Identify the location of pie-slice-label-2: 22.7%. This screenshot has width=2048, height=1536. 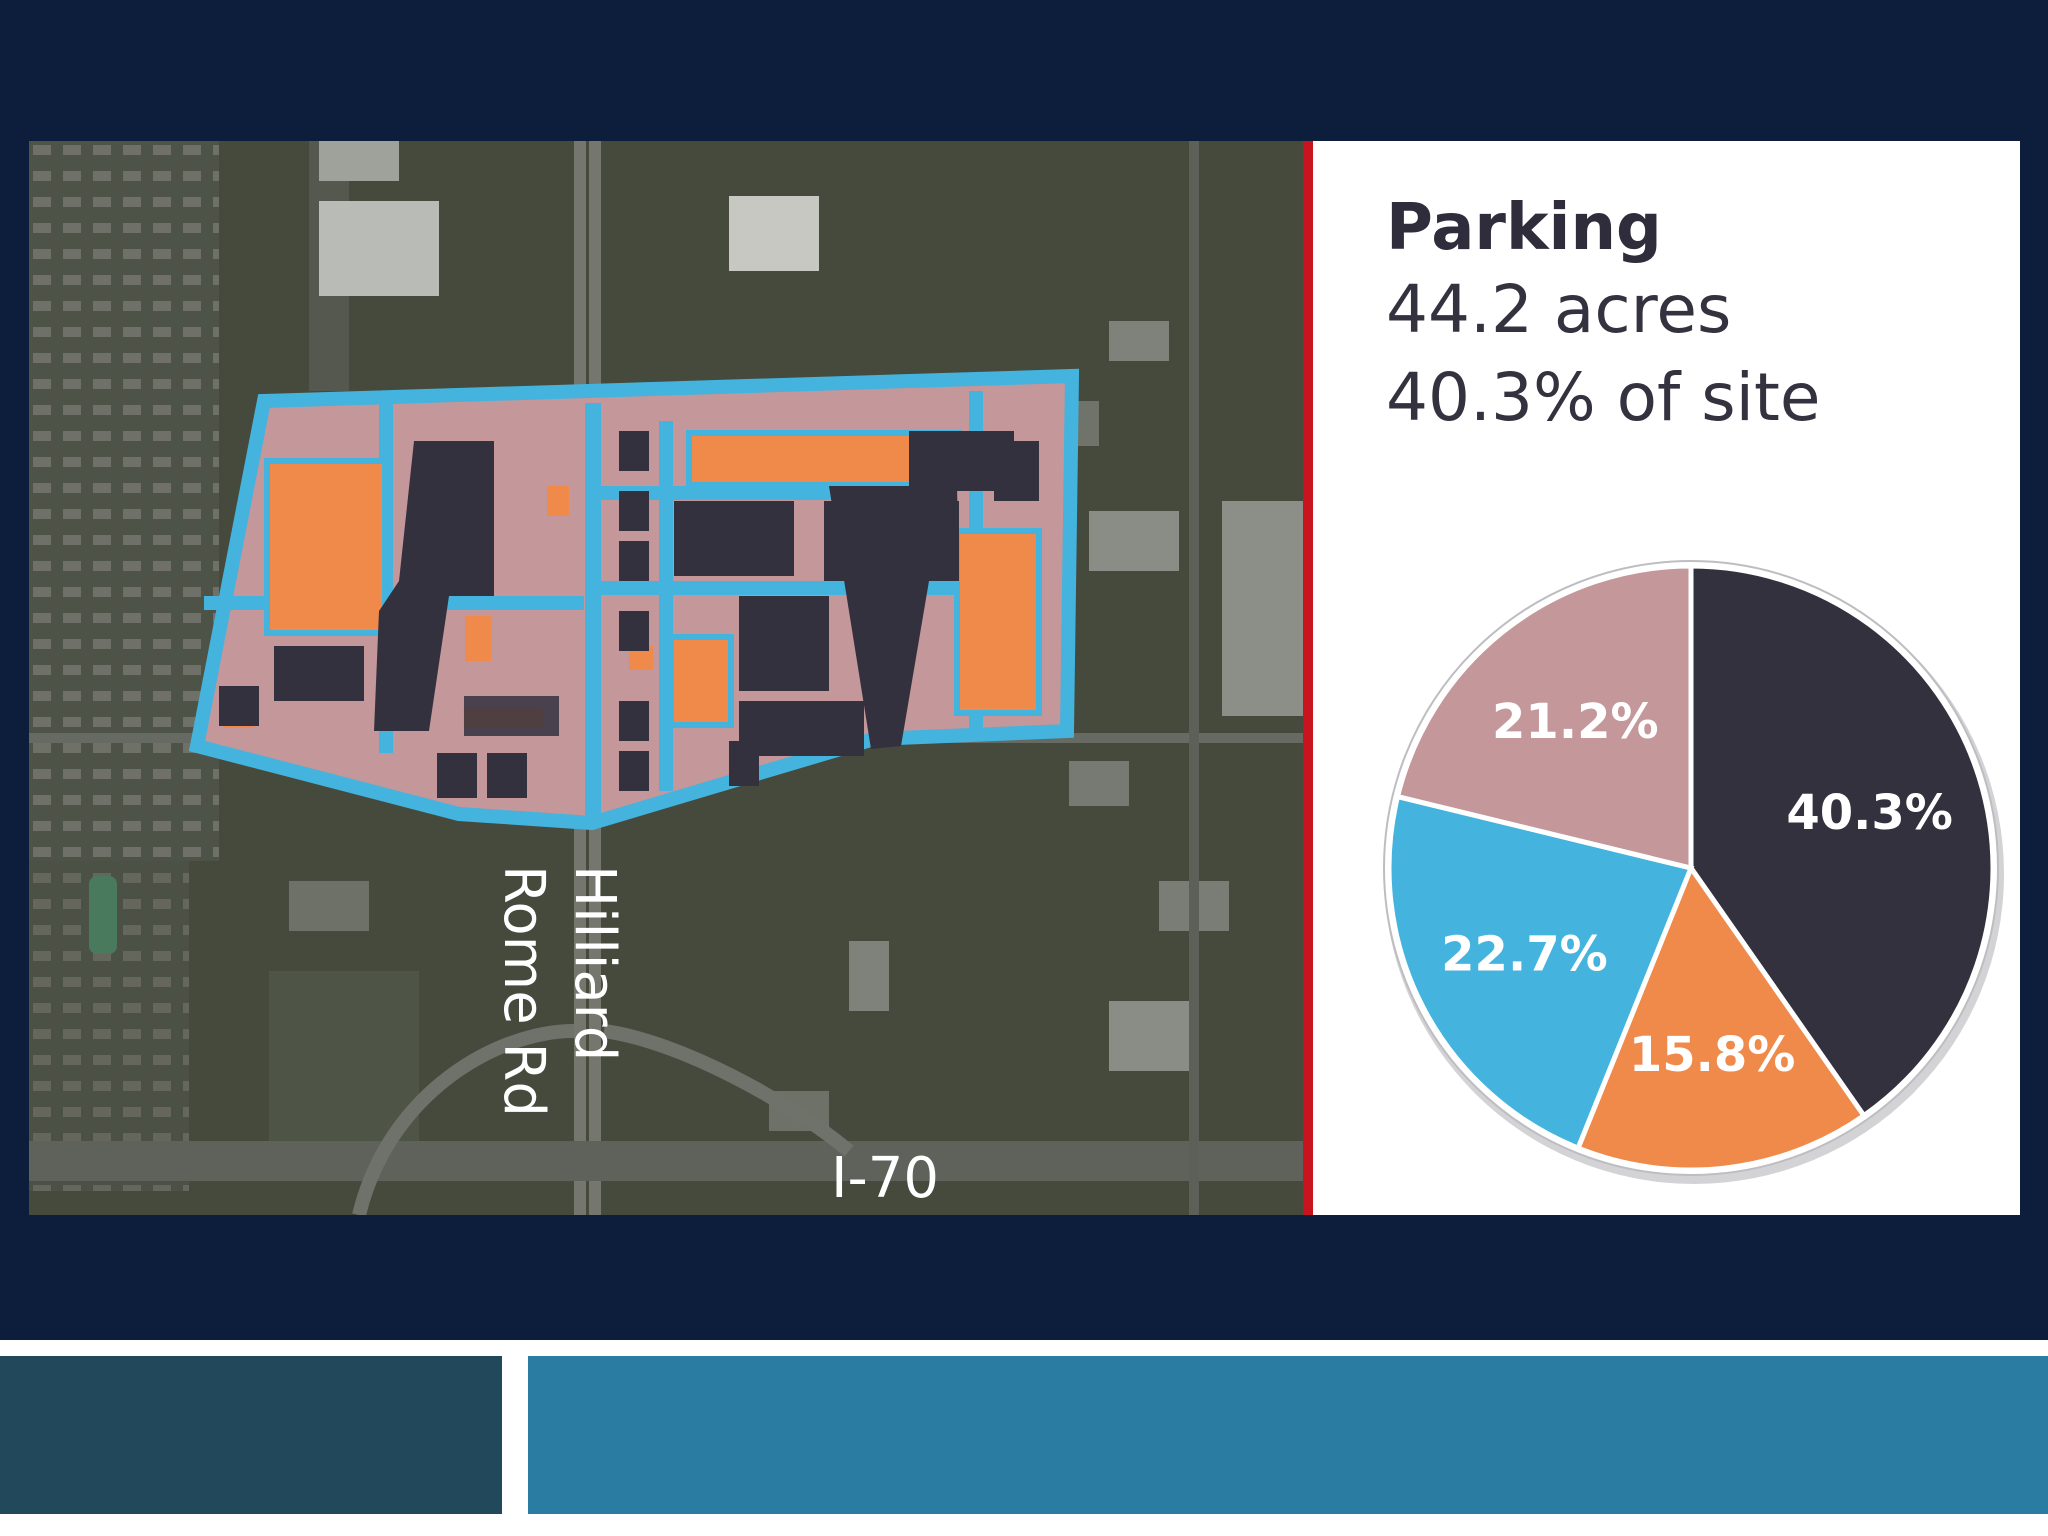
(1524, 955).